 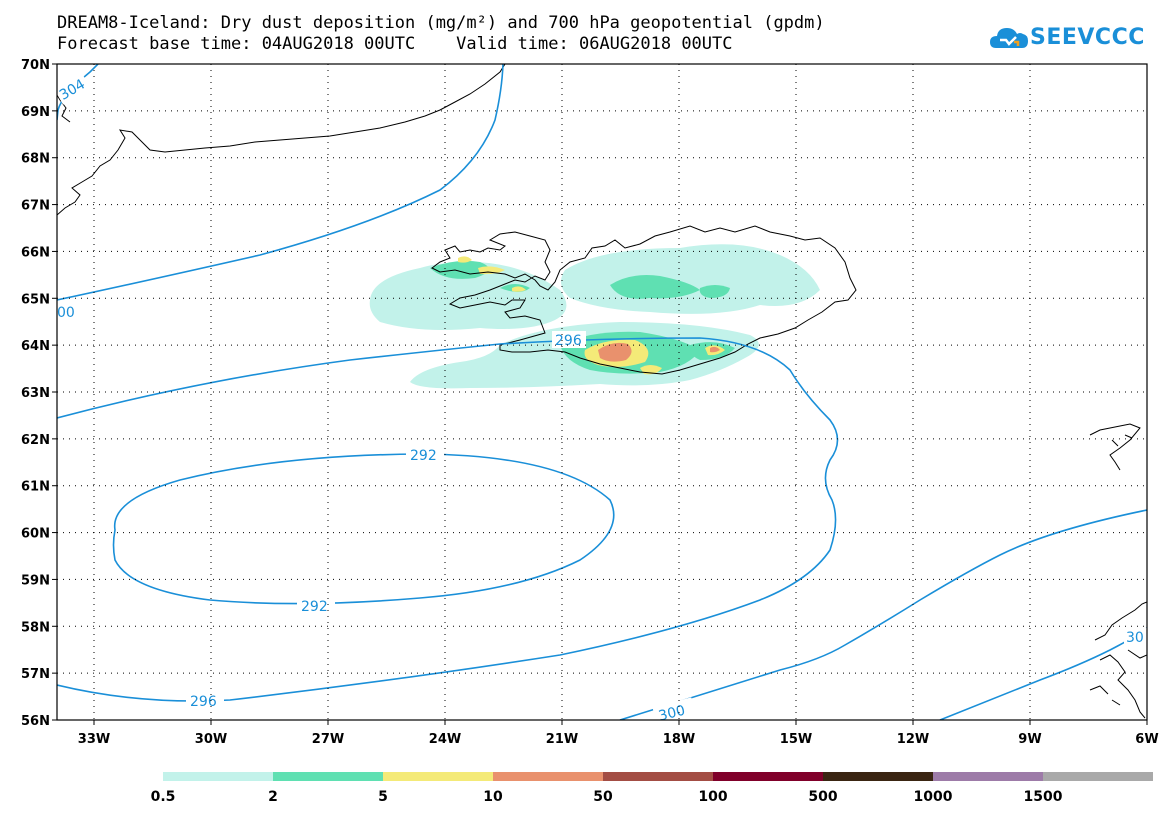 What do you see at coordinates (35, 674) in the screenshot?
I see `lat-label-57N: 57N` at bounding box center [35, 674].